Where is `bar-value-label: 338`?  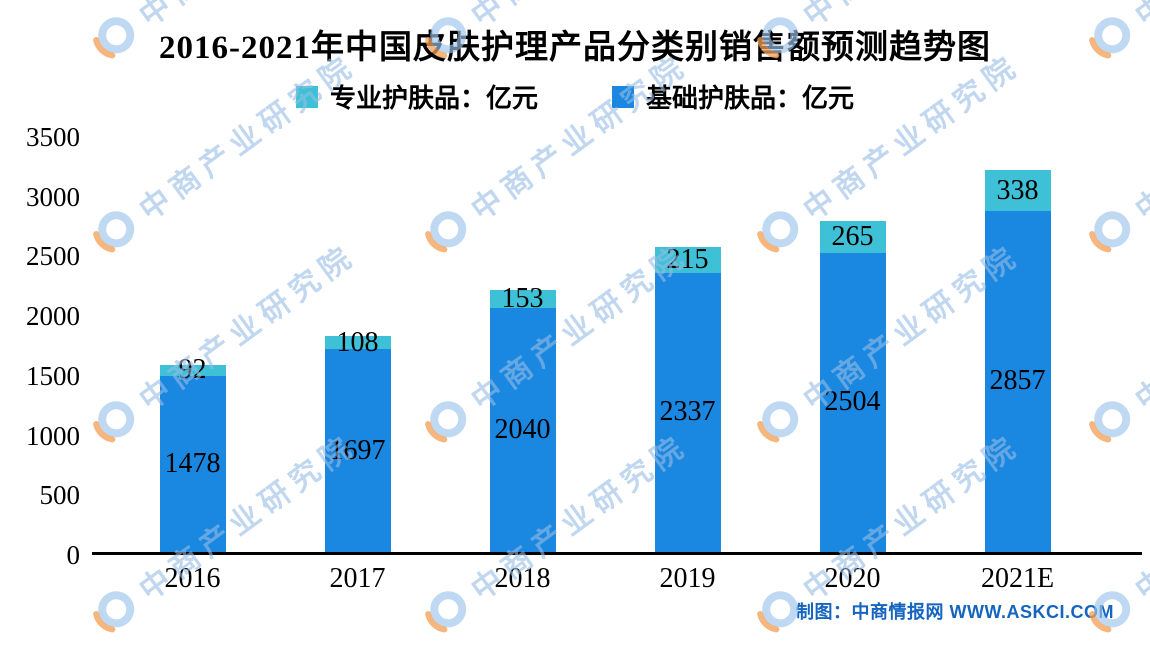
bar-value-label: 338 is located at coordinates (1017, 190).